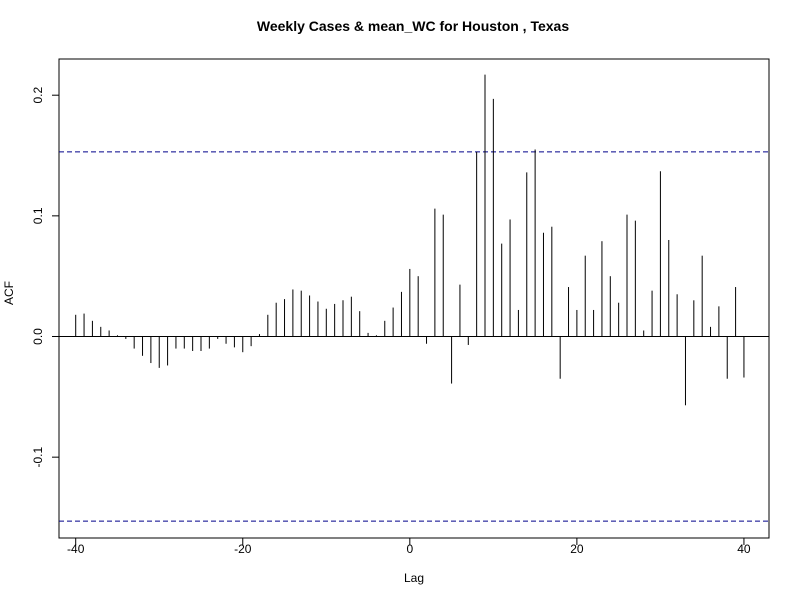 This screenshot has width=800, height=600. I want to click on x-axis-label: Lag, so click(414, 578).